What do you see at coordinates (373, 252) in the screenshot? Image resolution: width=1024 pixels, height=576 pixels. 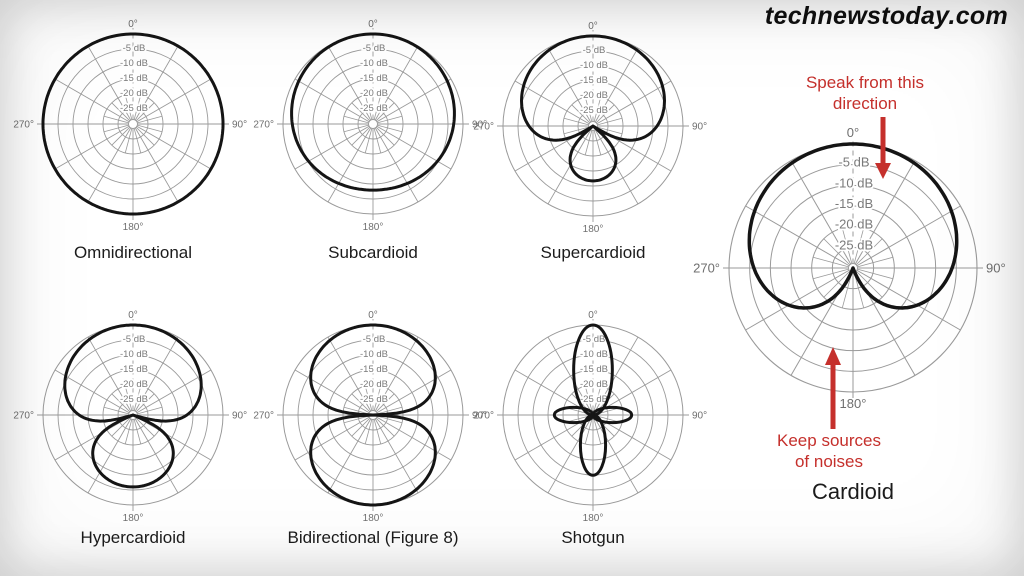 I see `plot-caption-subcardioid: Subcardioid` at bounding box center [373, 252].